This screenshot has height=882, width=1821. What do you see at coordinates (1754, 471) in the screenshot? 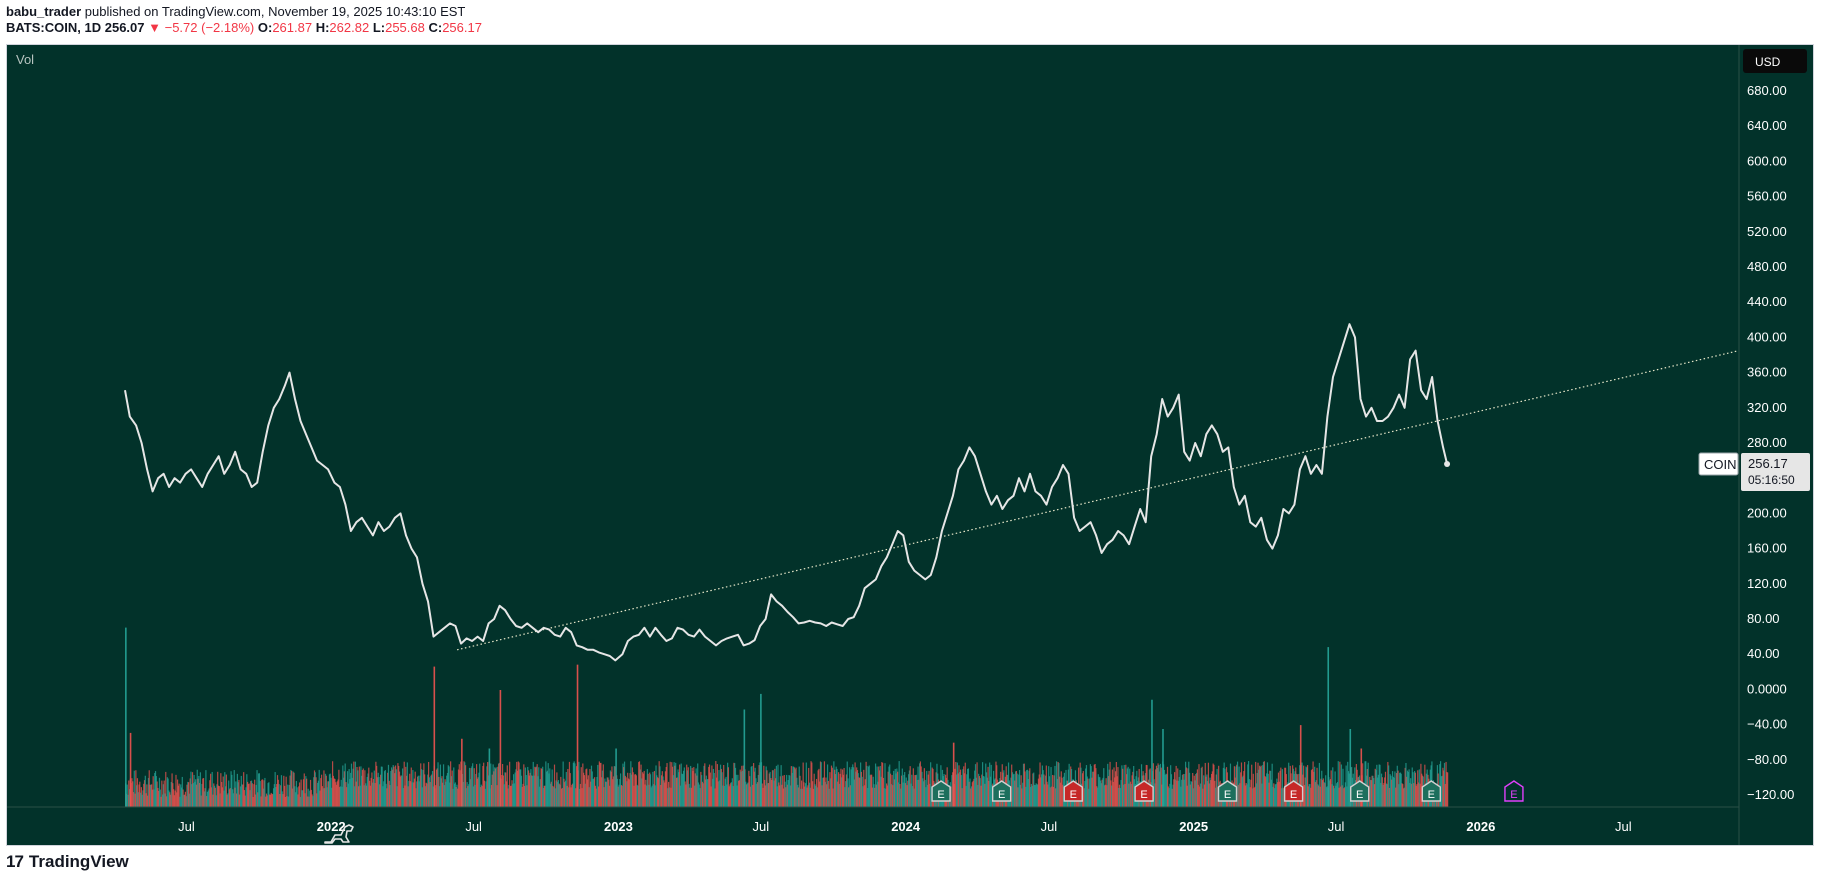
I see `last-price-tag: COIN 256.17 05:16:50` at bounding box center [1754, 471].